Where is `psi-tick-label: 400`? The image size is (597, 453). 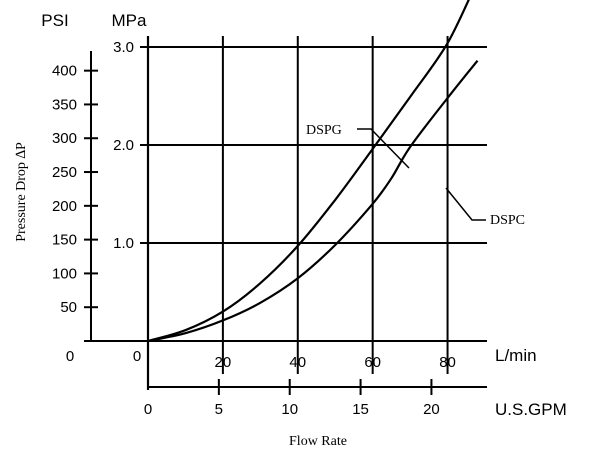 psi-tick-label: 400 is located at coordinates (64, 71).